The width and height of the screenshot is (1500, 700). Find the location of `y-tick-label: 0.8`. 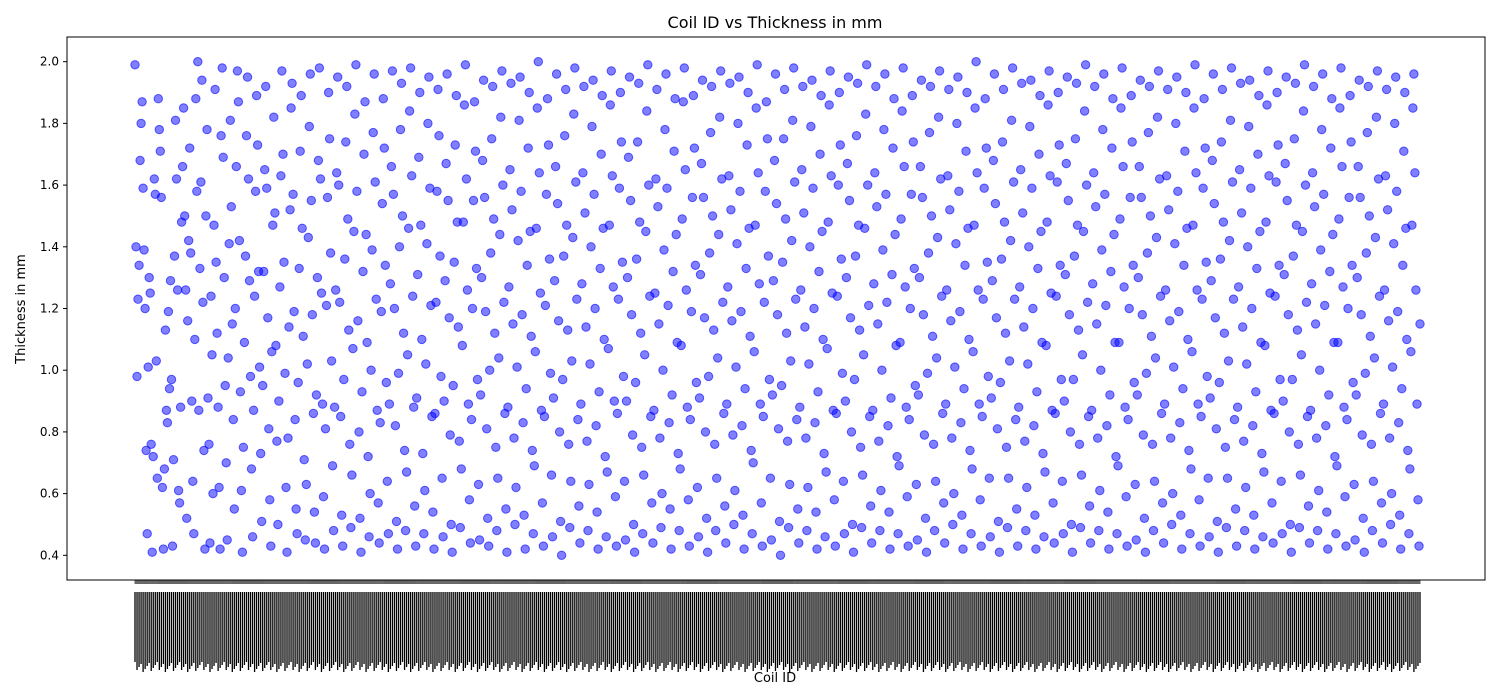

y-tick-label: 0.8 is located at coordinates (49, 432).